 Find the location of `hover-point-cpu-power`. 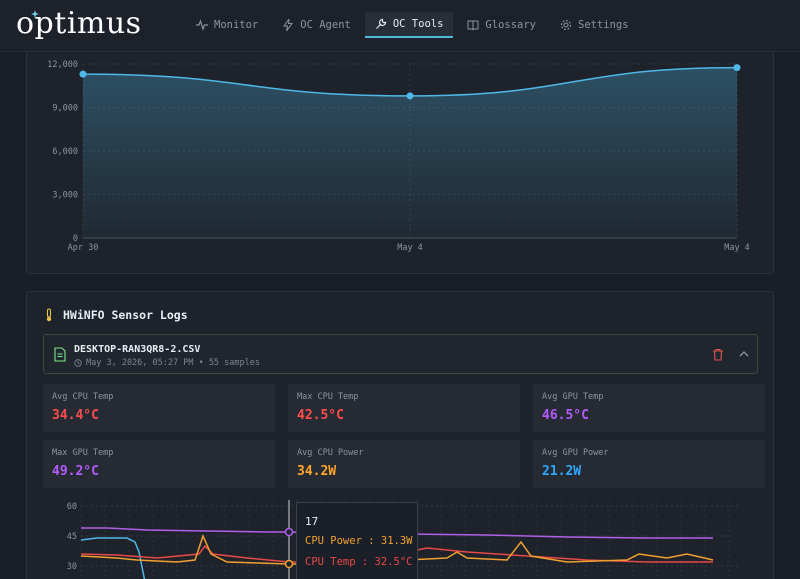

hover-point-cpu-power is located at coordinates (289, 564).